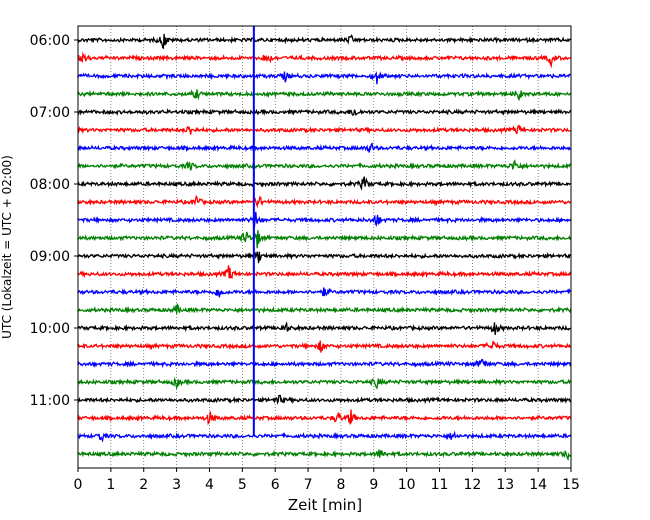 This screenshot has width=650, height=520. I want to click on x-tick-label: 12, so click(472, 485).